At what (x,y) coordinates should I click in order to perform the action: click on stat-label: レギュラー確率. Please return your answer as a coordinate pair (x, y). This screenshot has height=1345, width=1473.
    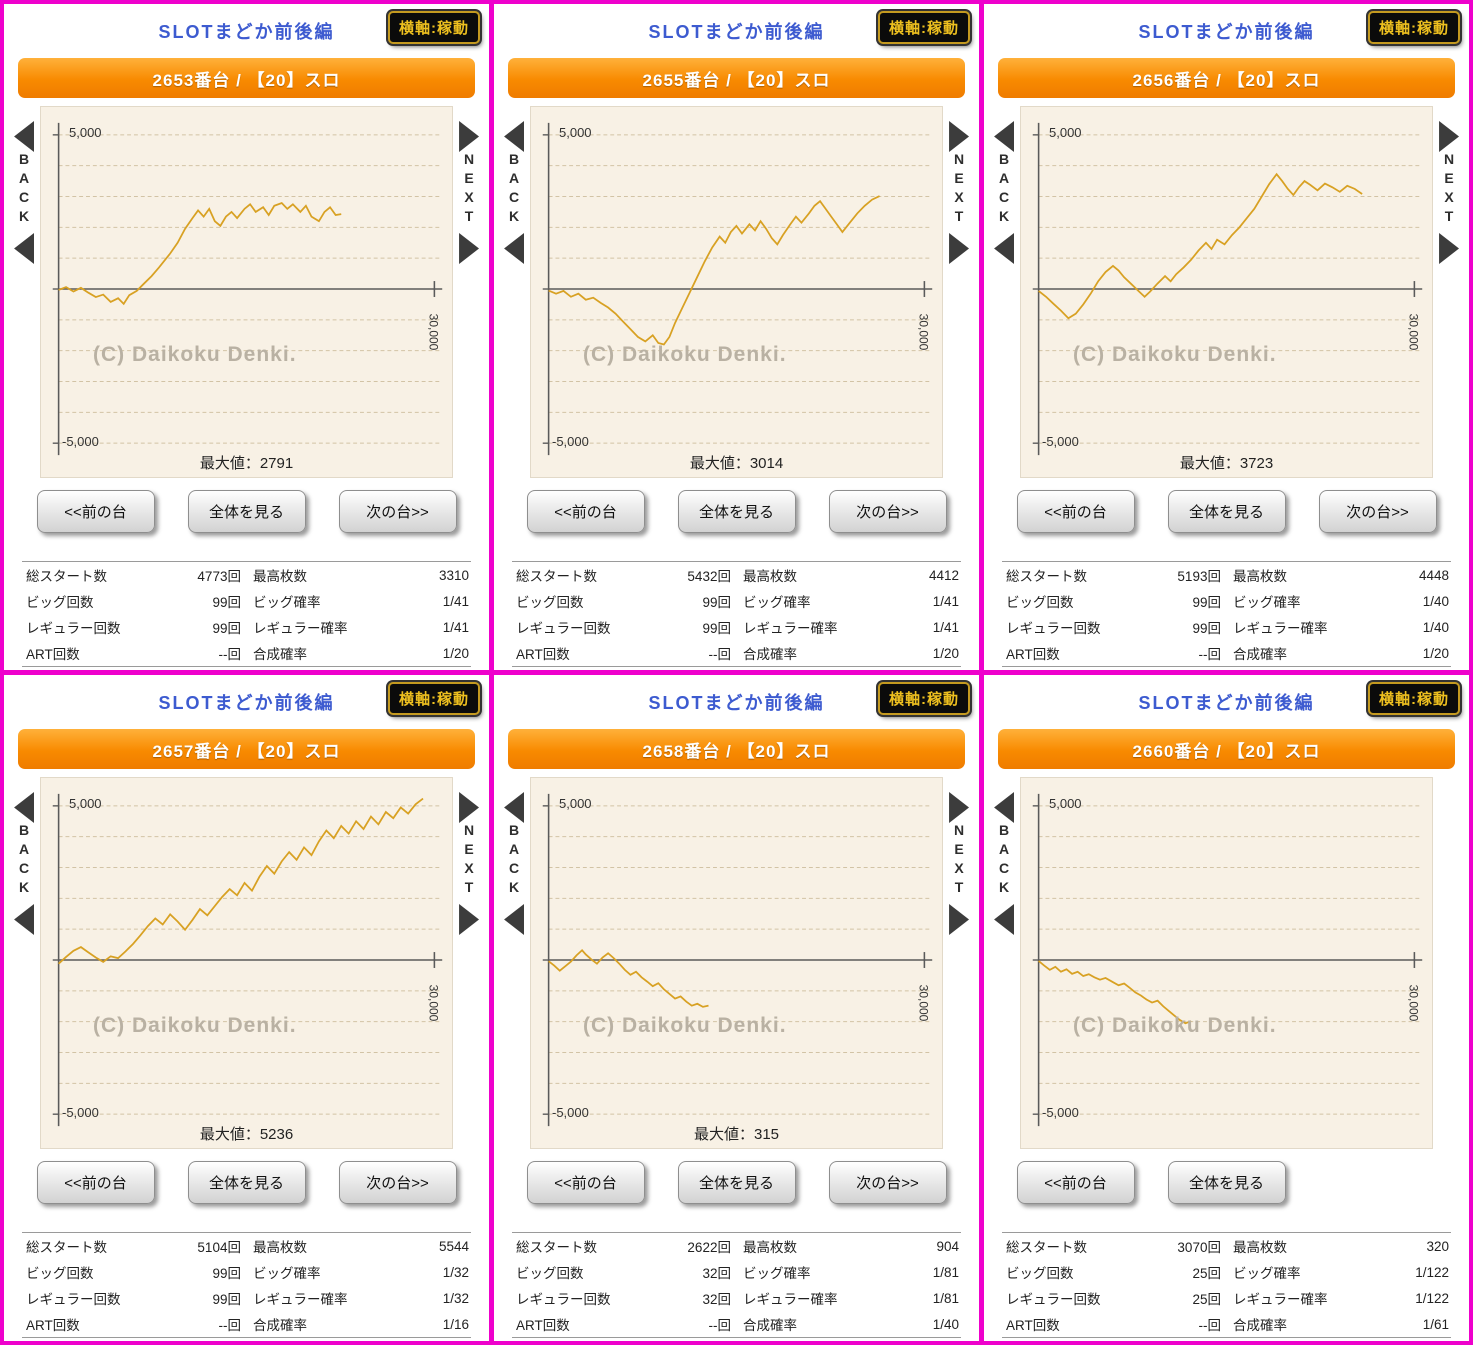
    Looking at the image, I should click on (790, 628).